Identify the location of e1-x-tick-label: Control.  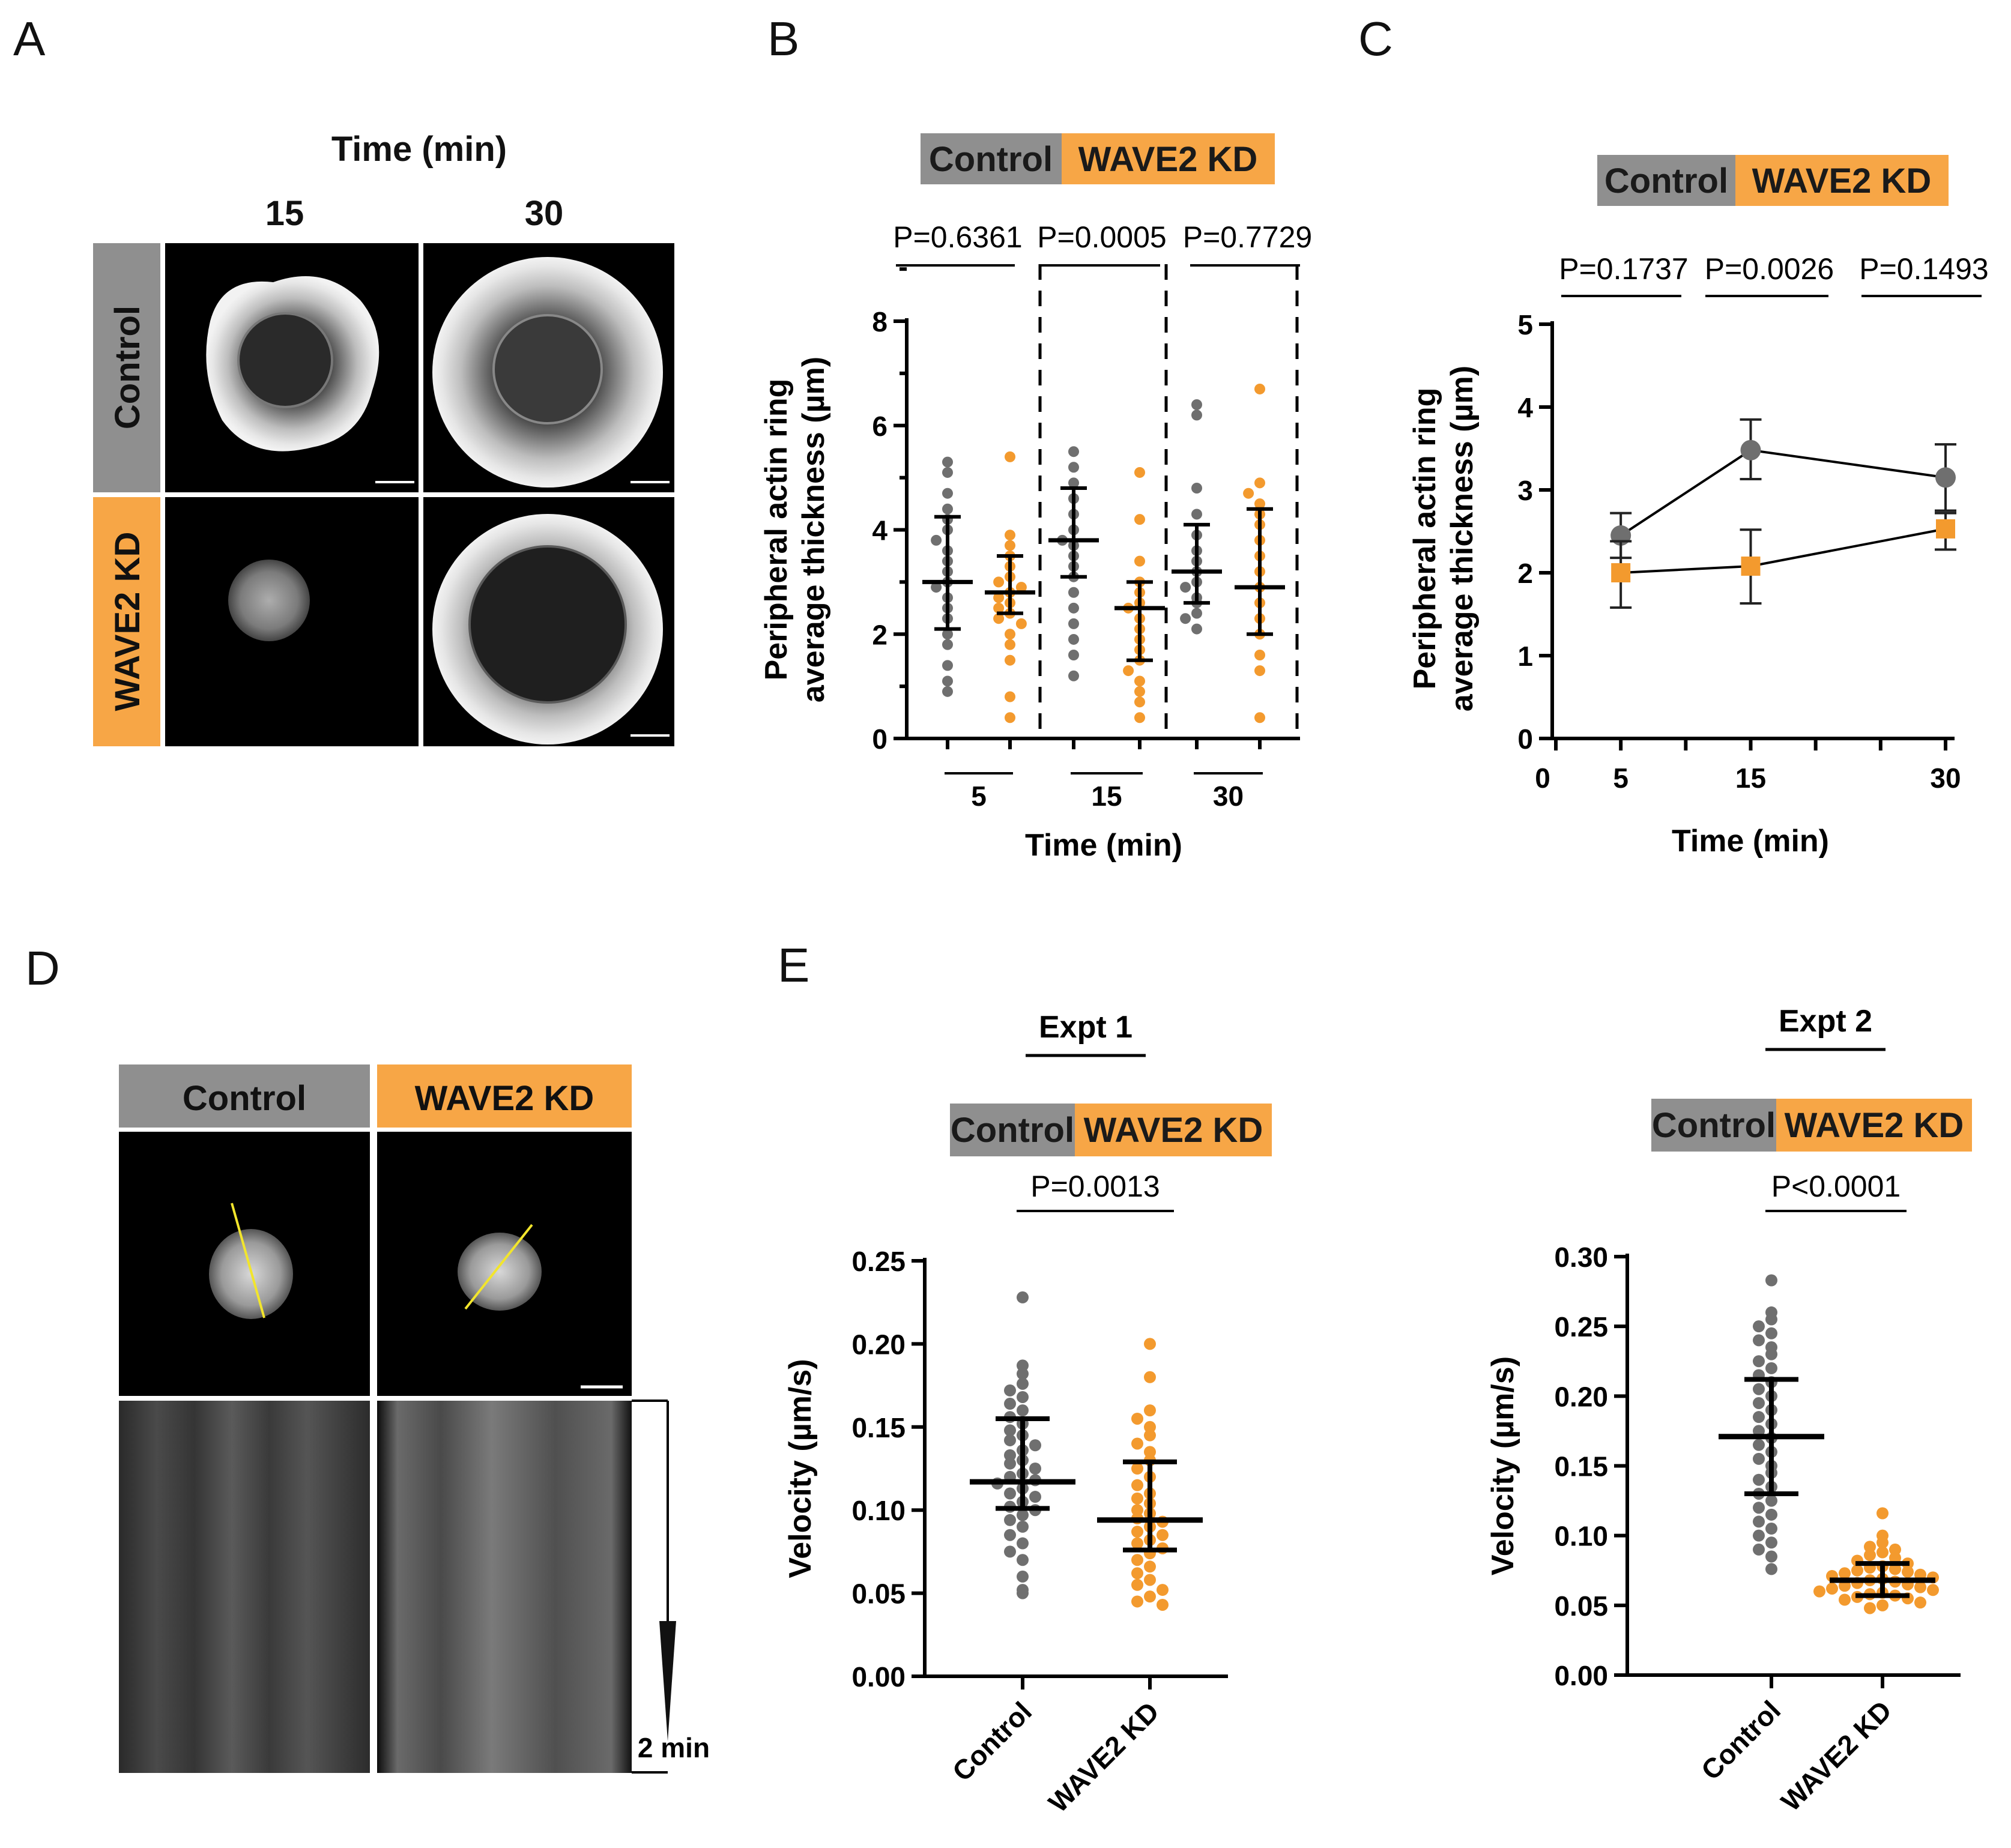
(992, 1741).